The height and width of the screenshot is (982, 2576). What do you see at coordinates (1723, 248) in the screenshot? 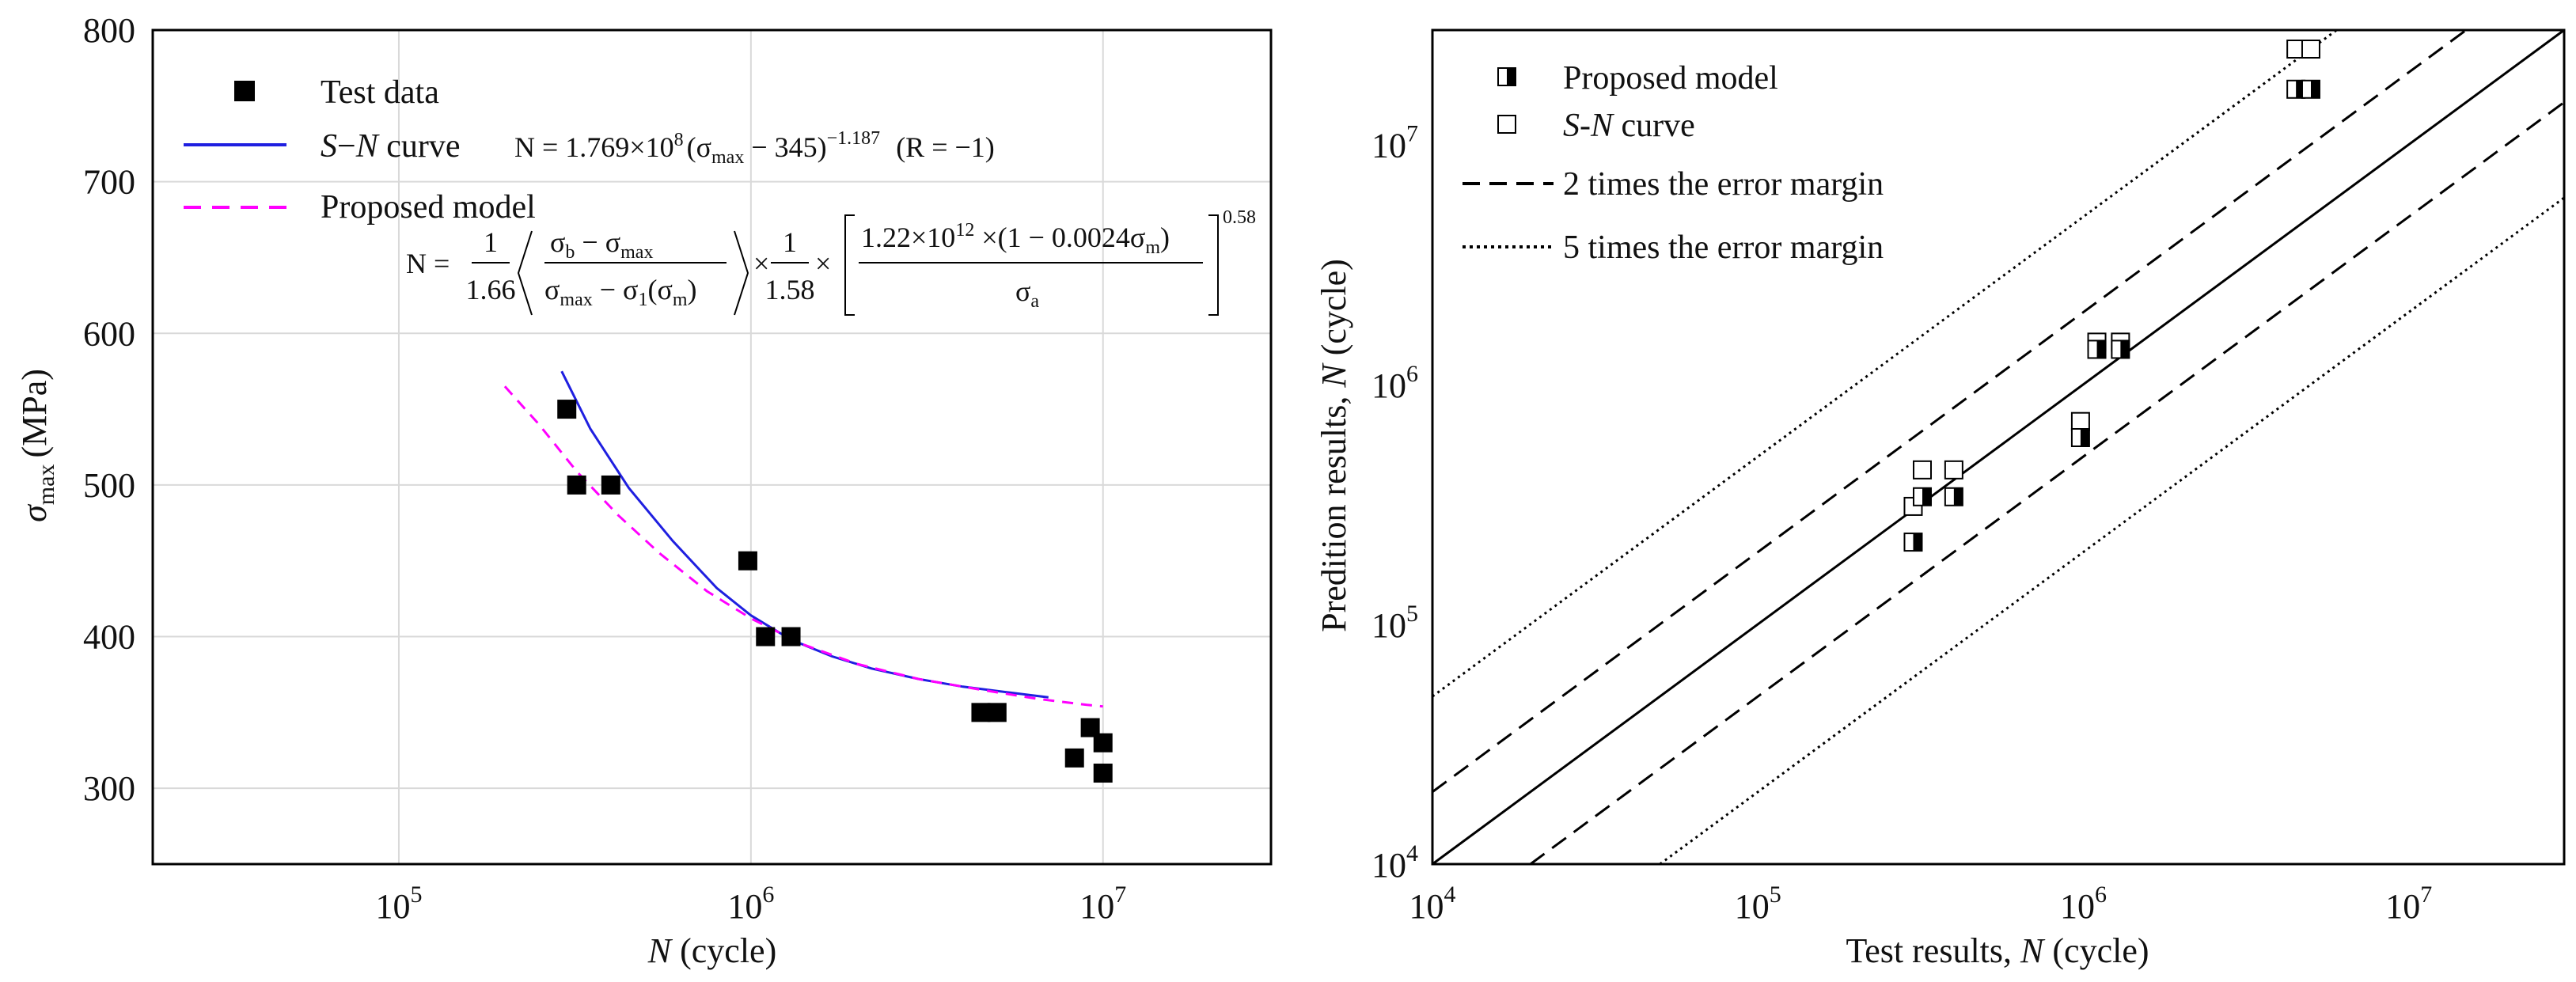
I see `legend-five-times-label: 5 times the error margin` at bounding box center [1723, 248].